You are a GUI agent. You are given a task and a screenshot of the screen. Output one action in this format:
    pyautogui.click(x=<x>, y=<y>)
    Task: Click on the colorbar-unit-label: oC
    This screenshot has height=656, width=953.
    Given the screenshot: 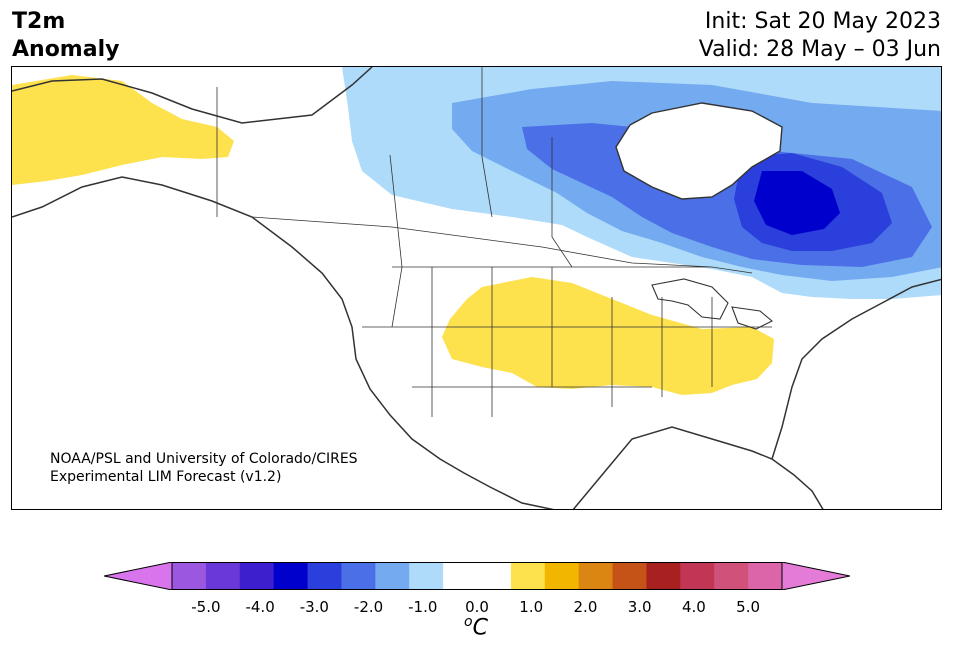 What is the action you would take?
    pyautogui.click(x=476, y=627)
    